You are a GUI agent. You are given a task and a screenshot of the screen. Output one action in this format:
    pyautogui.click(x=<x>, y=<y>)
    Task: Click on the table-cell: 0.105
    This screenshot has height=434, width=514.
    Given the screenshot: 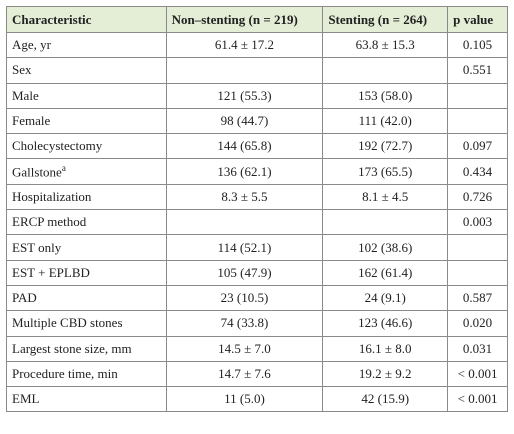 What is the action you would take?
    pyautogui.click(x=477, y=45)
    